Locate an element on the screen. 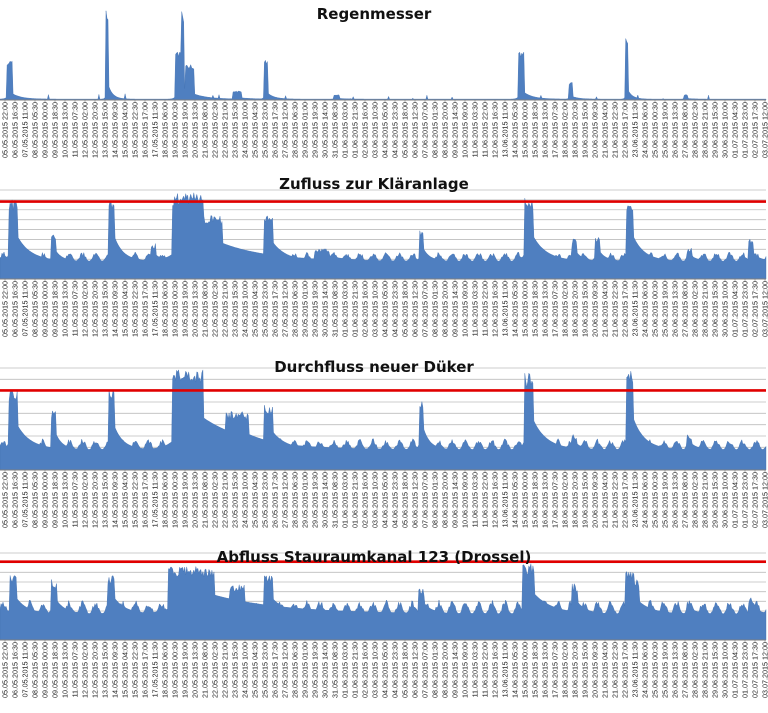 This screenshot has width=768, height=713. x-tick-label: 15.05.2015 22:30 is located at coordinates (135, 130).